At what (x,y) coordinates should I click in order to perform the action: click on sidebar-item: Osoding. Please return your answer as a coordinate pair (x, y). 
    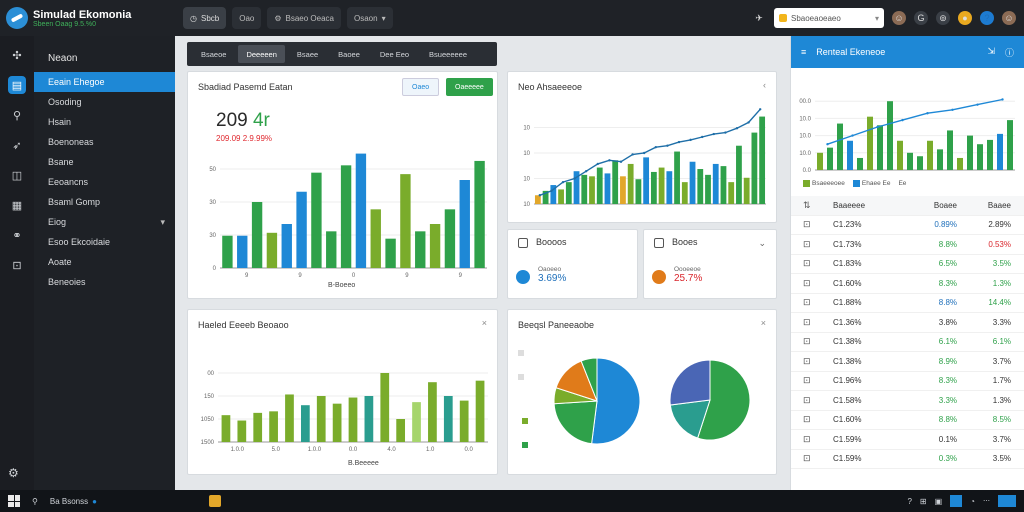
    Looking at the image, I should click on (104, 102).